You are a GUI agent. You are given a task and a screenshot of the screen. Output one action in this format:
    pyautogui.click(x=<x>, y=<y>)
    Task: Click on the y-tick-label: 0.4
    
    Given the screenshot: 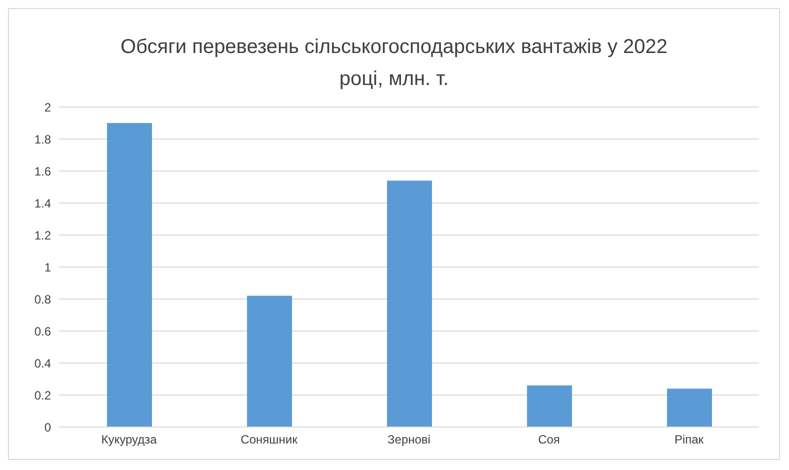 What is the action you would take?
    pyautogui.click(x=43, y=363)
    